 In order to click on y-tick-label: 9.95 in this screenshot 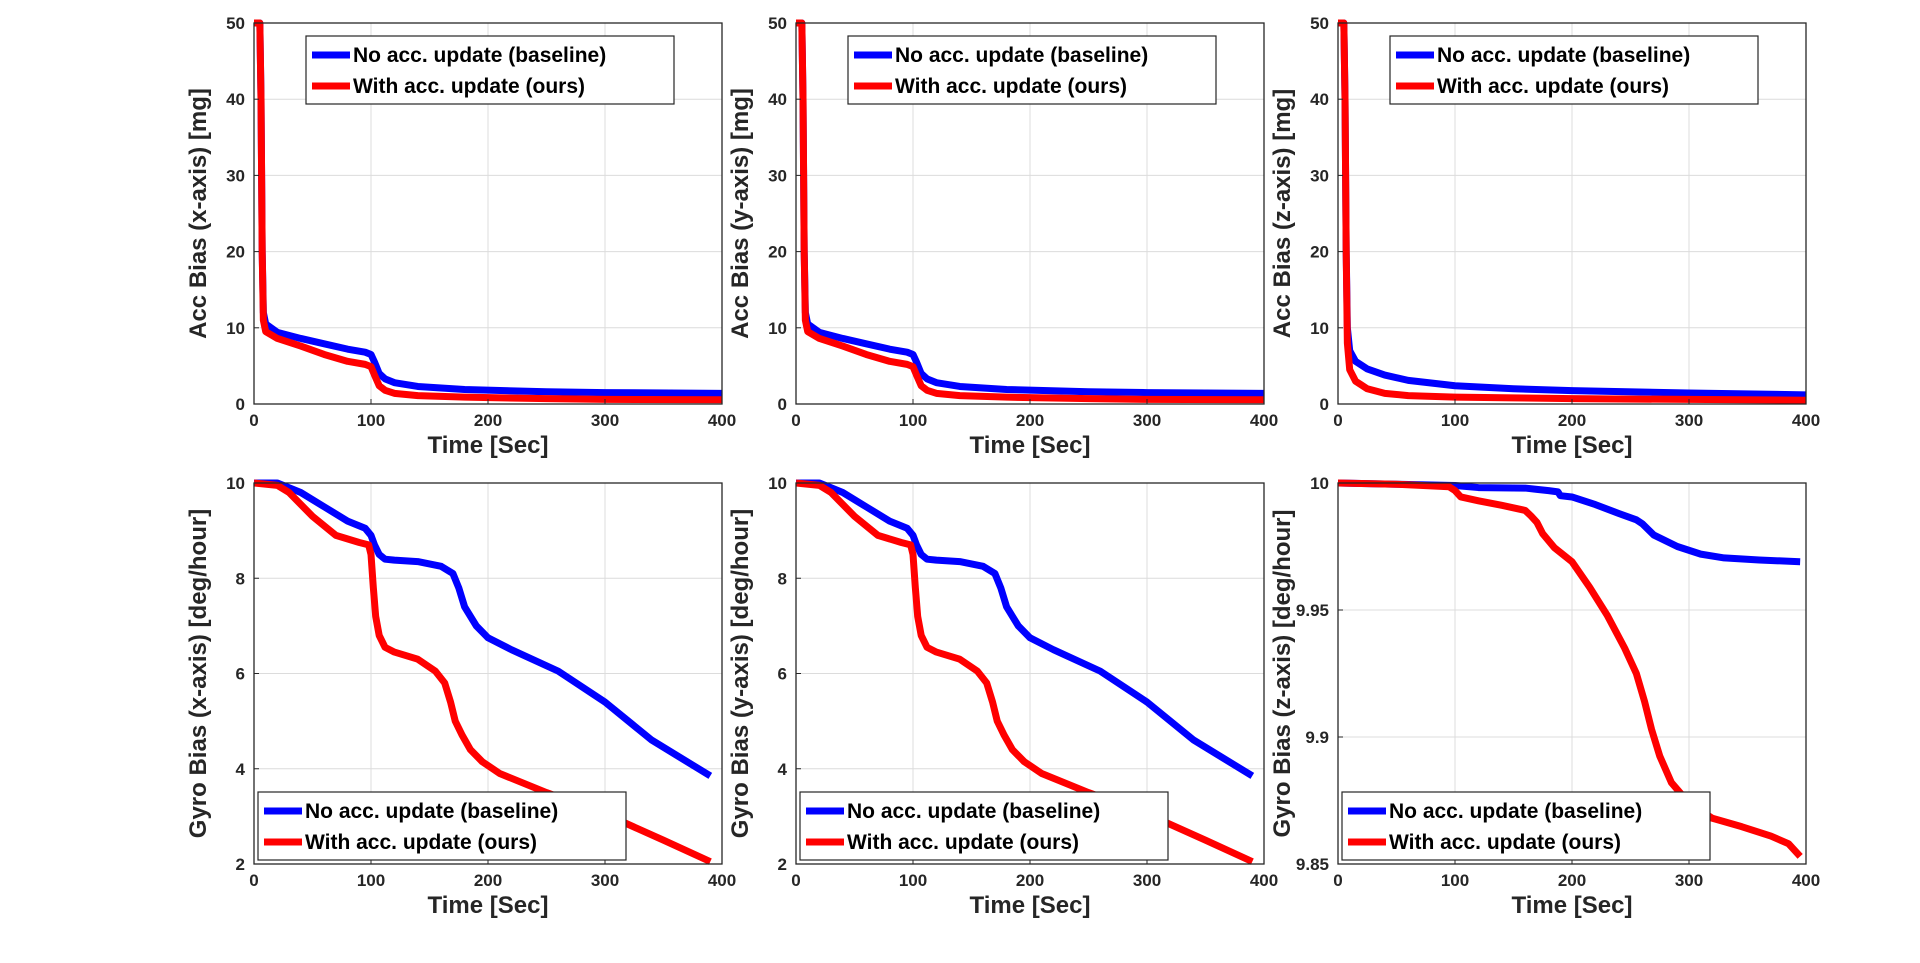, I will do `click(1312, 610)`.